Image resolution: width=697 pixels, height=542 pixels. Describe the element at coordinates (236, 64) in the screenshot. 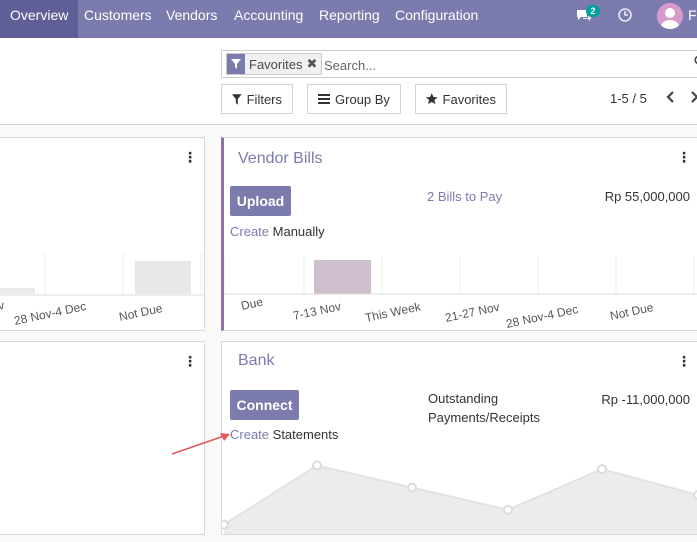

I see `filter-facet-icon` at that location.